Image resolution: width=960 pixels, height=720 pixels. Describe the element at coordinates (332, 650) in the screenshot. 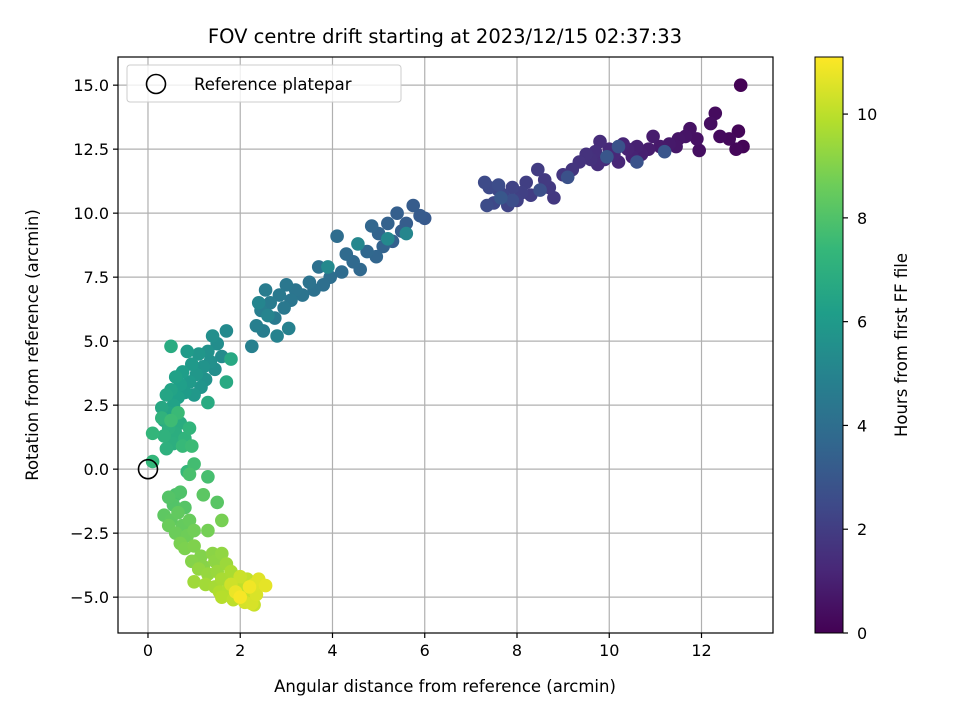

I see `x-tick-label: 4` at that location.